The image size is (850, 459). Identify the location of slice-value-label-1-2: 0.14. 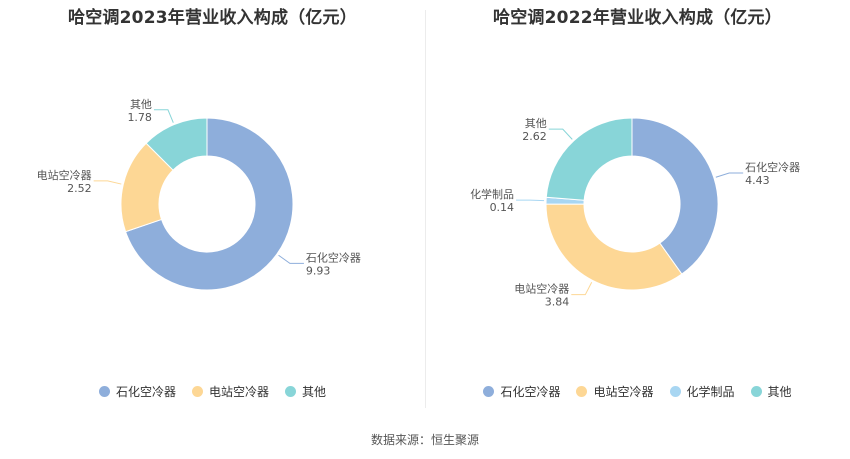
(502, 207).